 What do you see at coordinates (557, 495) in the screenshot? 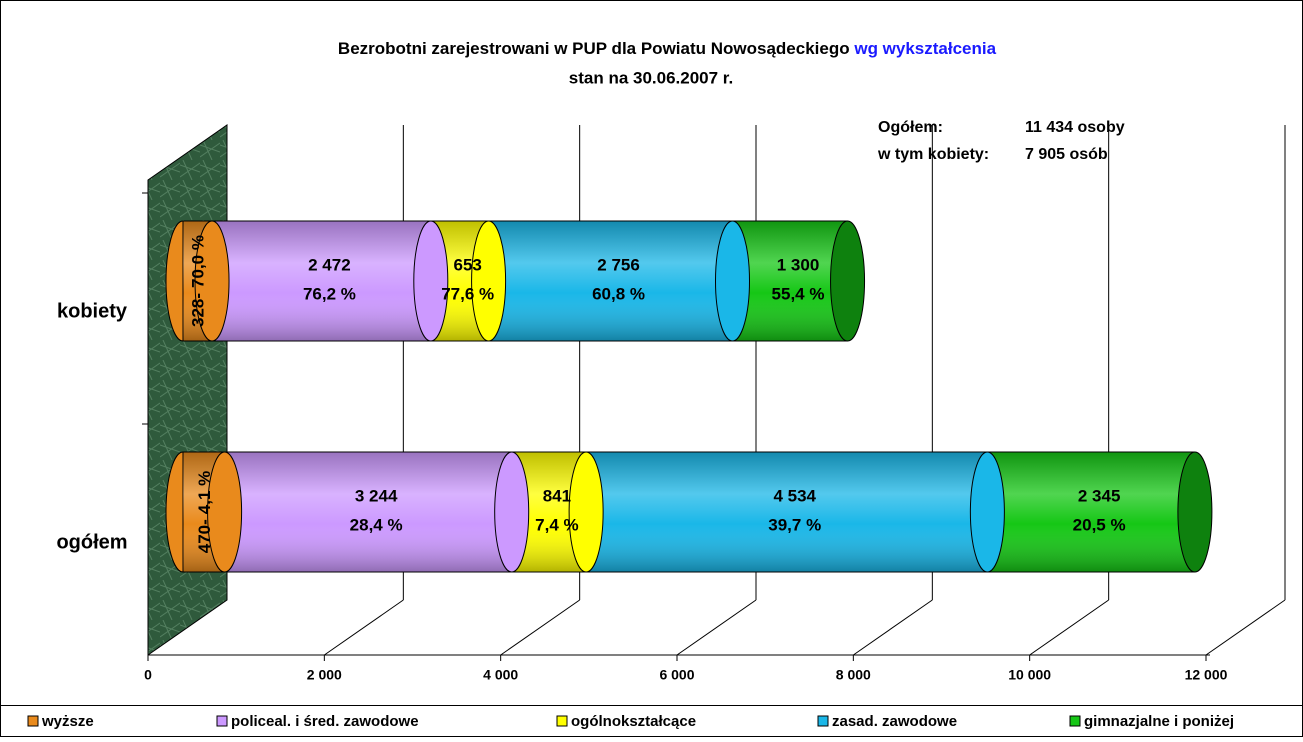
I see `data-label-value: 841` at bounding box center [557, 495].